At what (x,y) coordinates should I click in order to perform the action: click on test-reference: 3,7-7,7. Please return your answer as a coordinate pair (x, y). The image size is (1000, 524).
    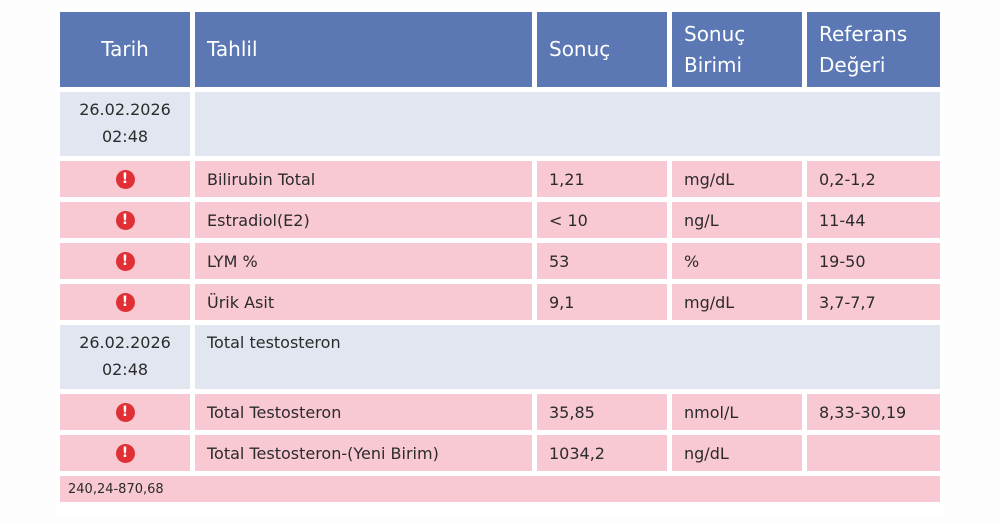
    Looking at the image, I should click on (873, 302).